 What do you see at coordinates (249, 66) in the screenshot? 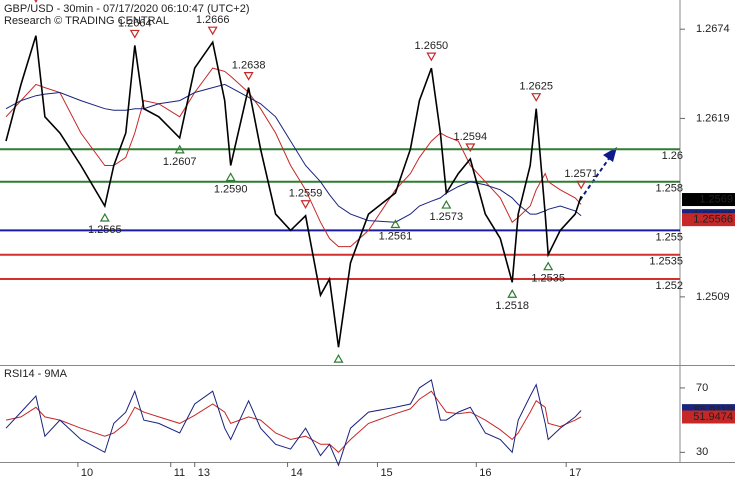
I see `pivot-label: 1.2638` at bounding box center [249, 66].